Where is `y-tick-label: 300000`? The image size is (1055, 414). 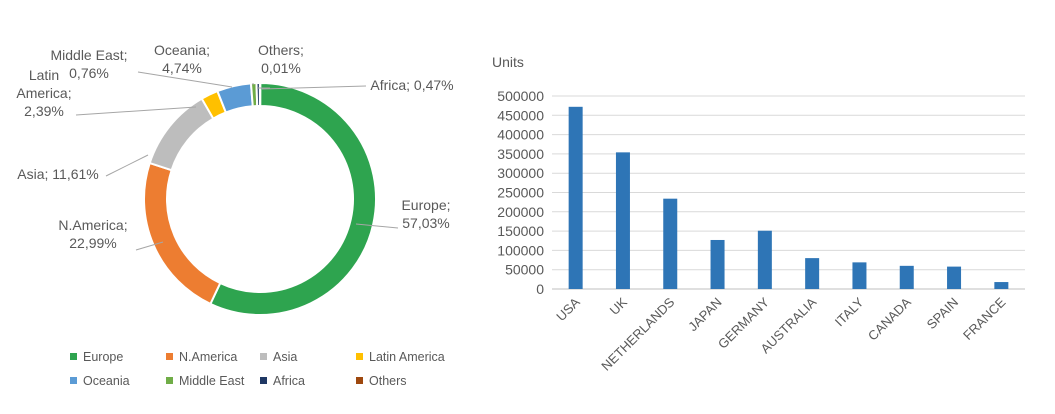
y-tick-label: 300000 is located at coordinates (520, 173).